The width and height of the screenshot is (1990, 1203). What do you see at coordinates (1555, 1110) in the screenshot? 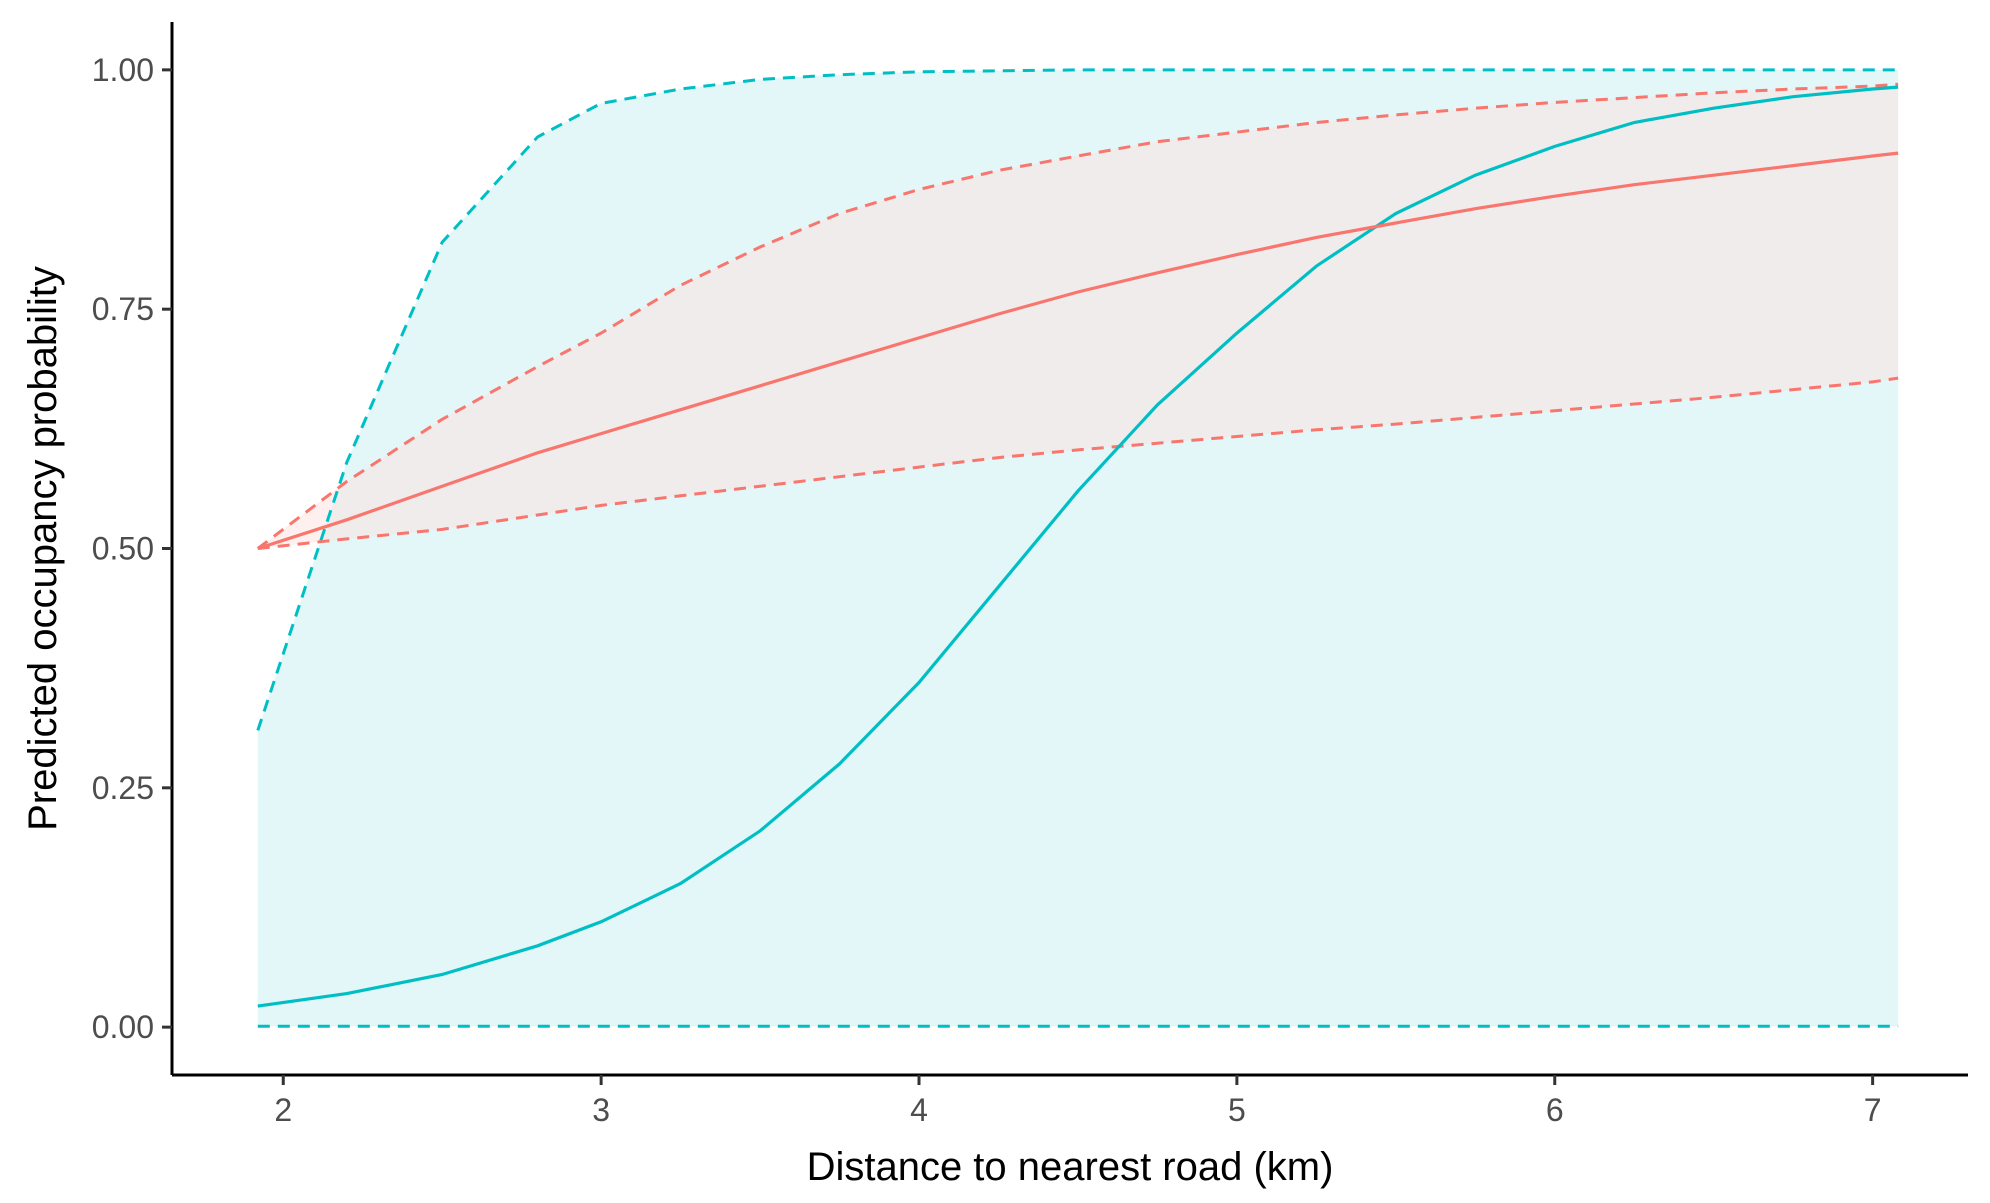
I see `x-tick-label: 6` at bounding box center [1555, 1110].